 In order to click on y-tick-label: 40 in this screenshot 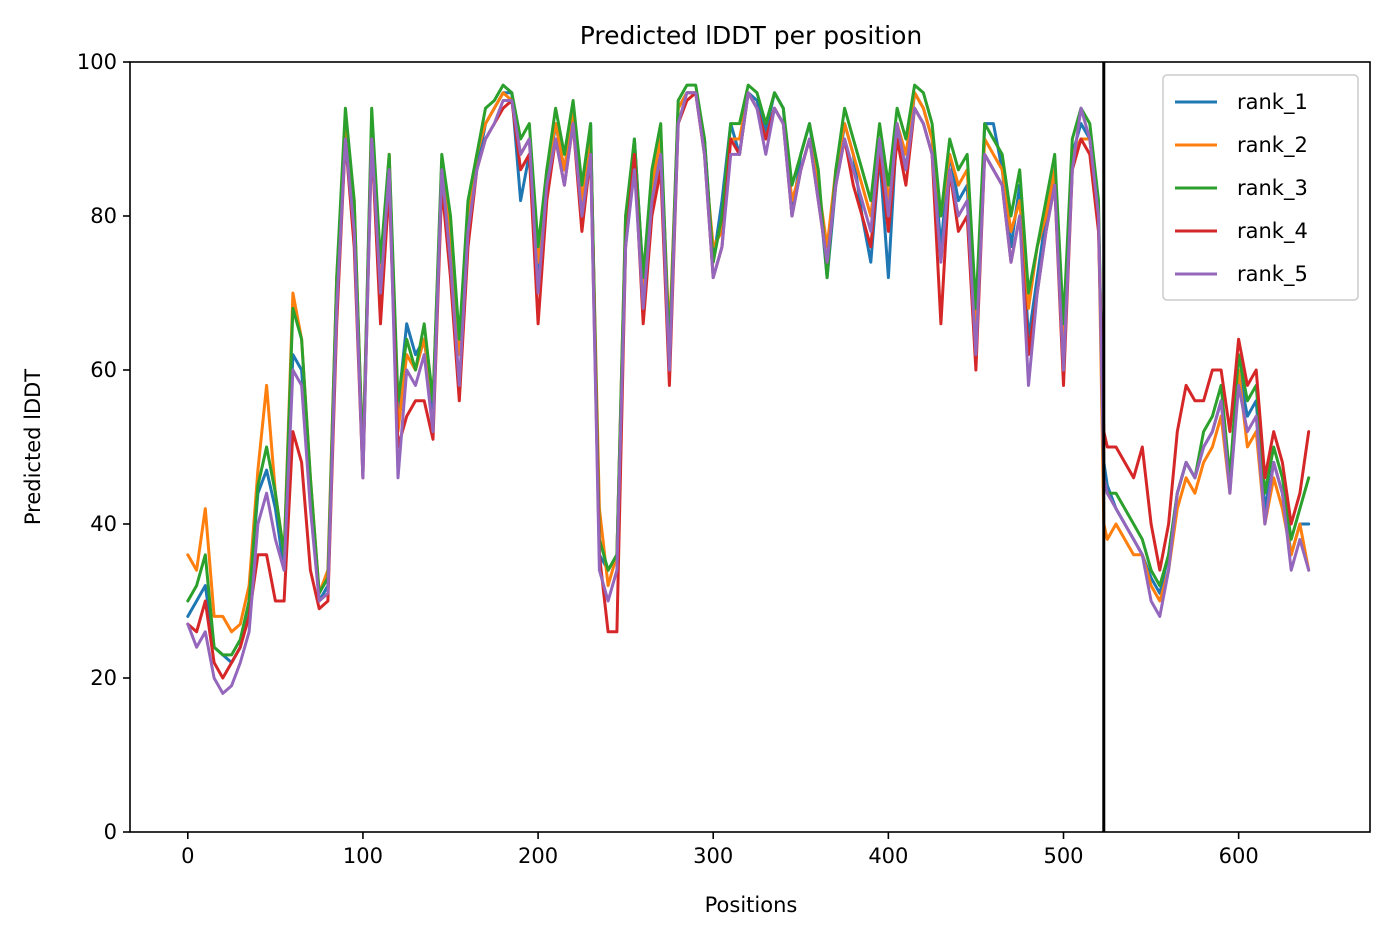, I will do `click(103, 524)`.